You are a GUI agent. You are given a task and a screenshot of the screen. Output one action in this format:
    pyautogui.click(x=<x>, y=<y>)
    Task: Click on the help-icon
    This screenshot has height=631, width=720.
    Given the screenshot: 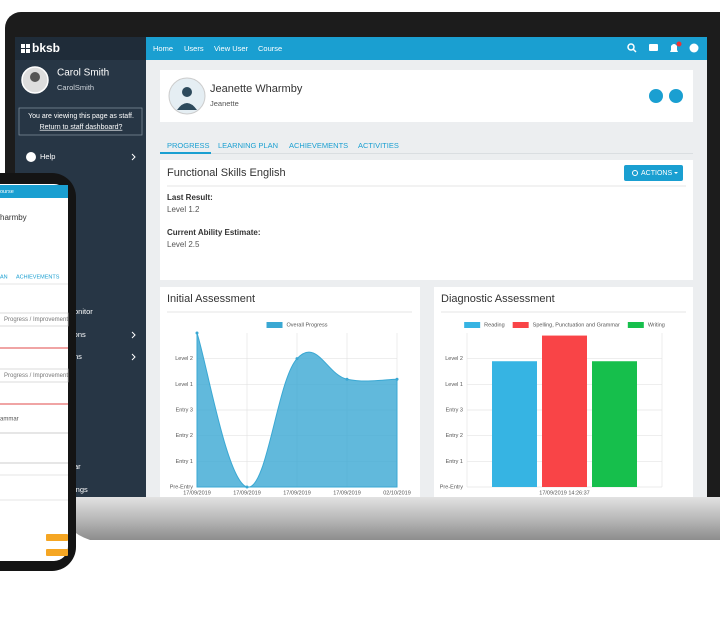 What is the action you would take?
    pyautogui.click(x=31, y=157)
    